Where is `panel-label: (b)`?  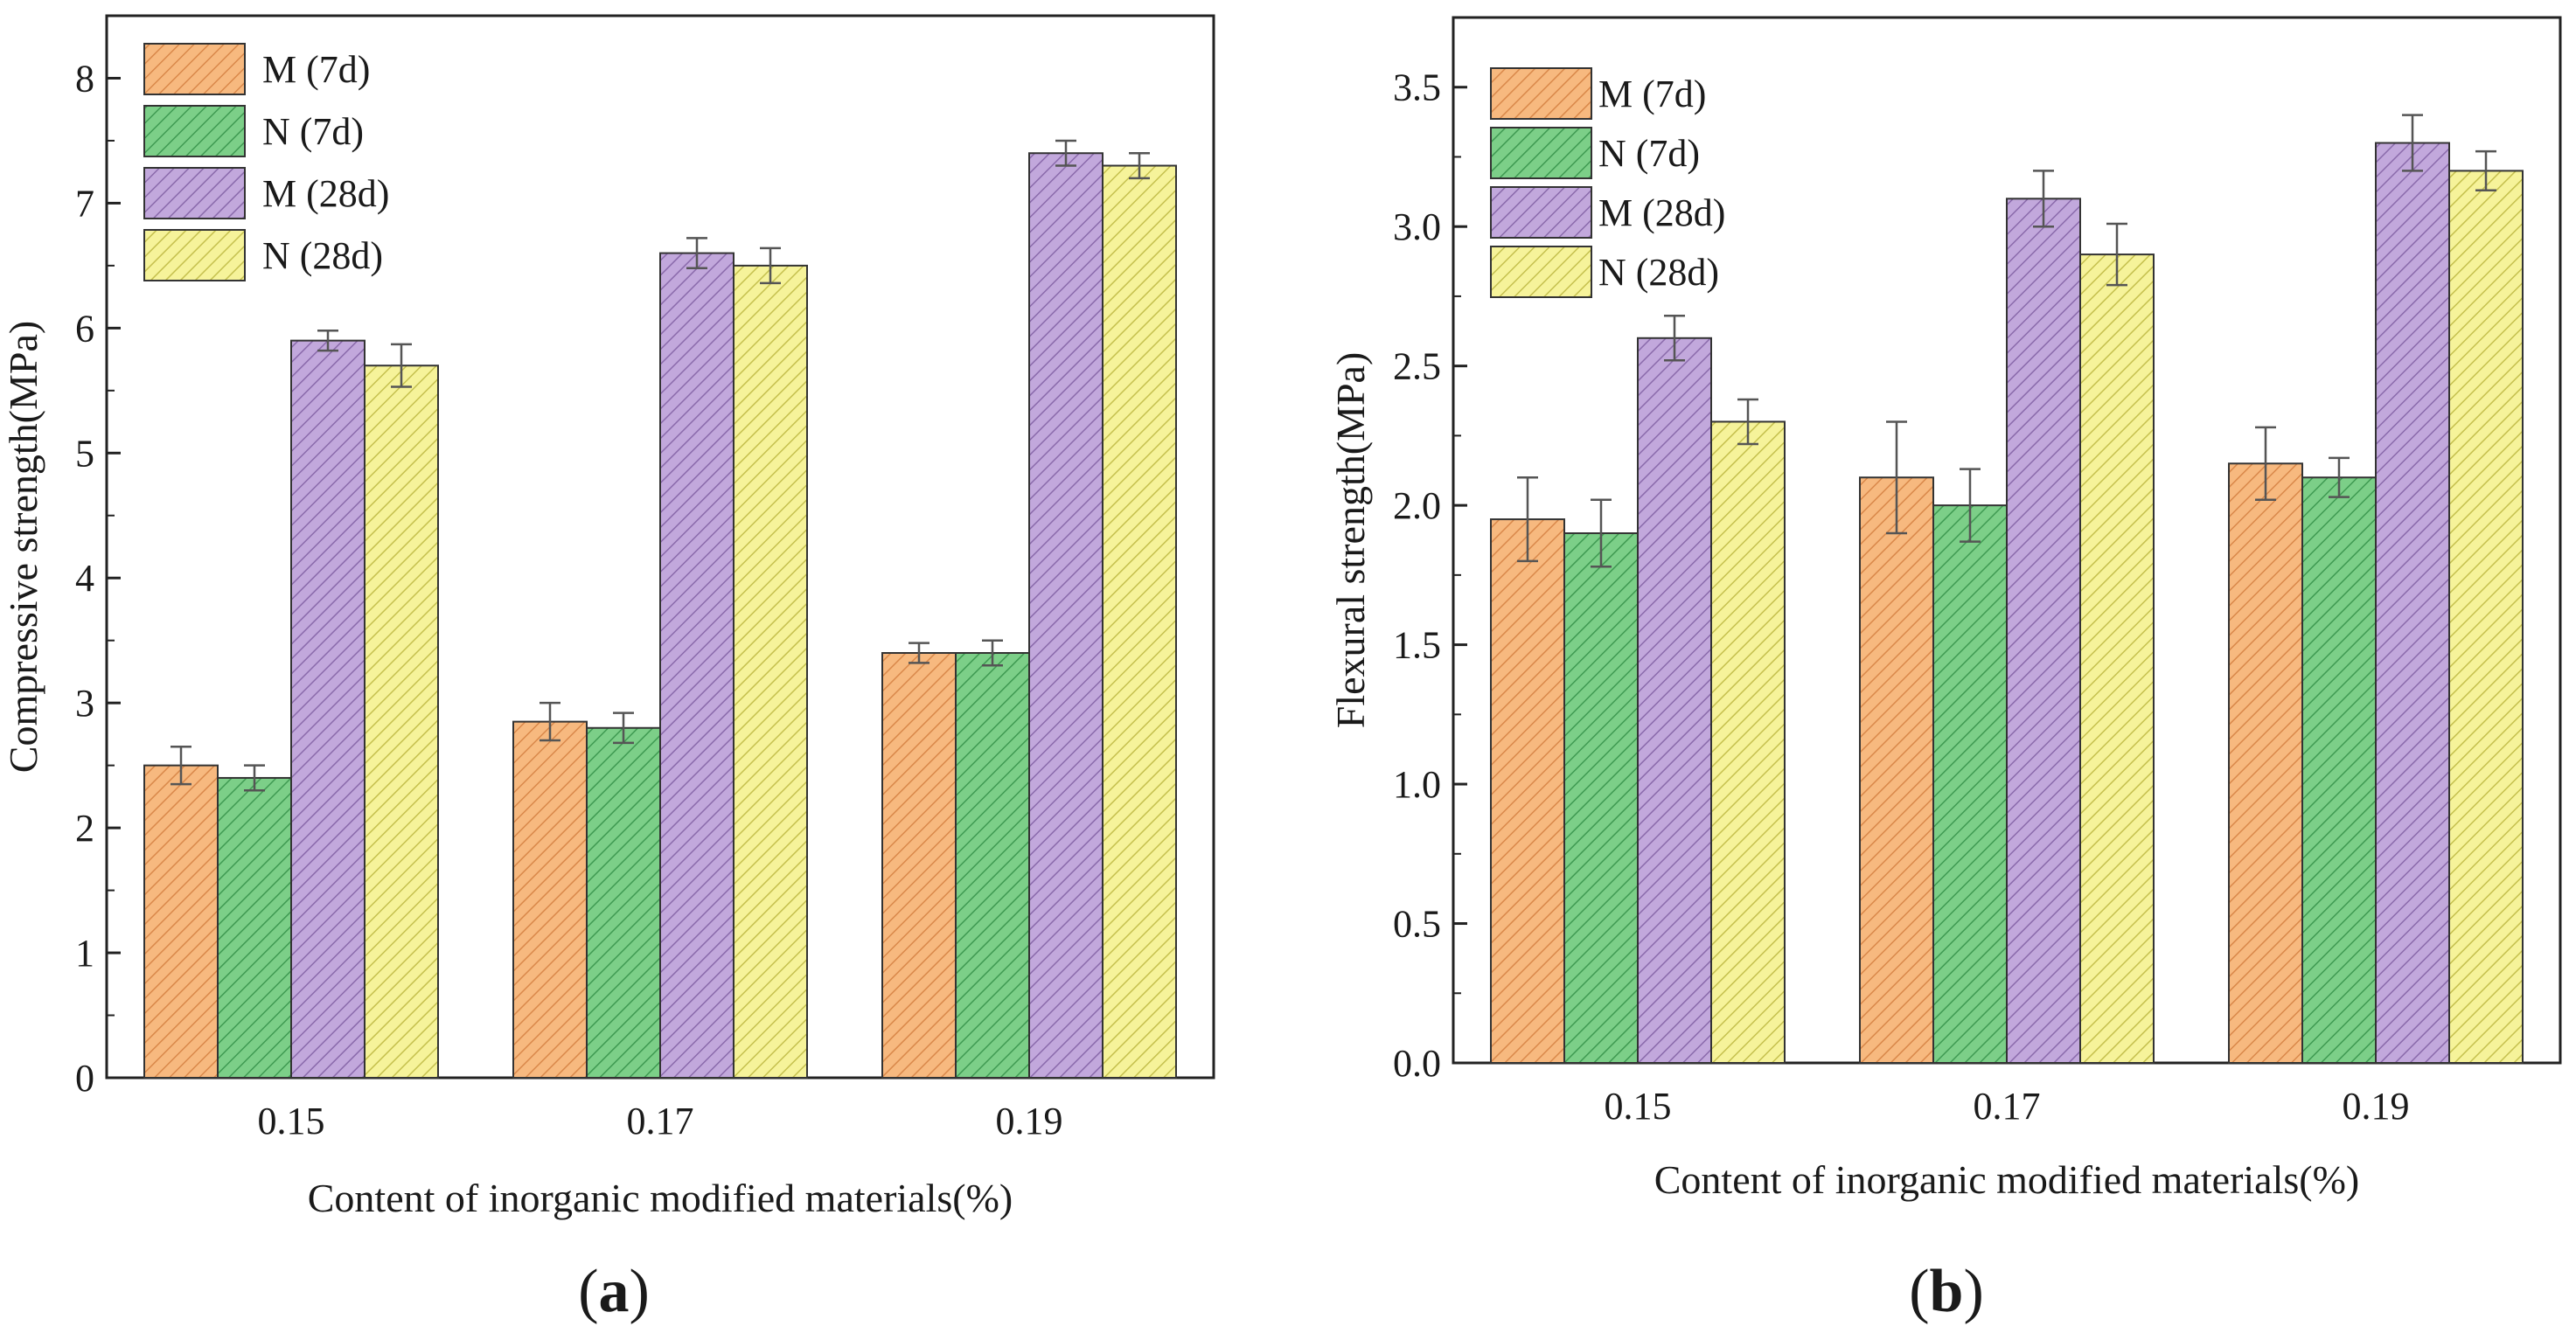
panel-label: (b) is located at coordinates (1946, 1291).